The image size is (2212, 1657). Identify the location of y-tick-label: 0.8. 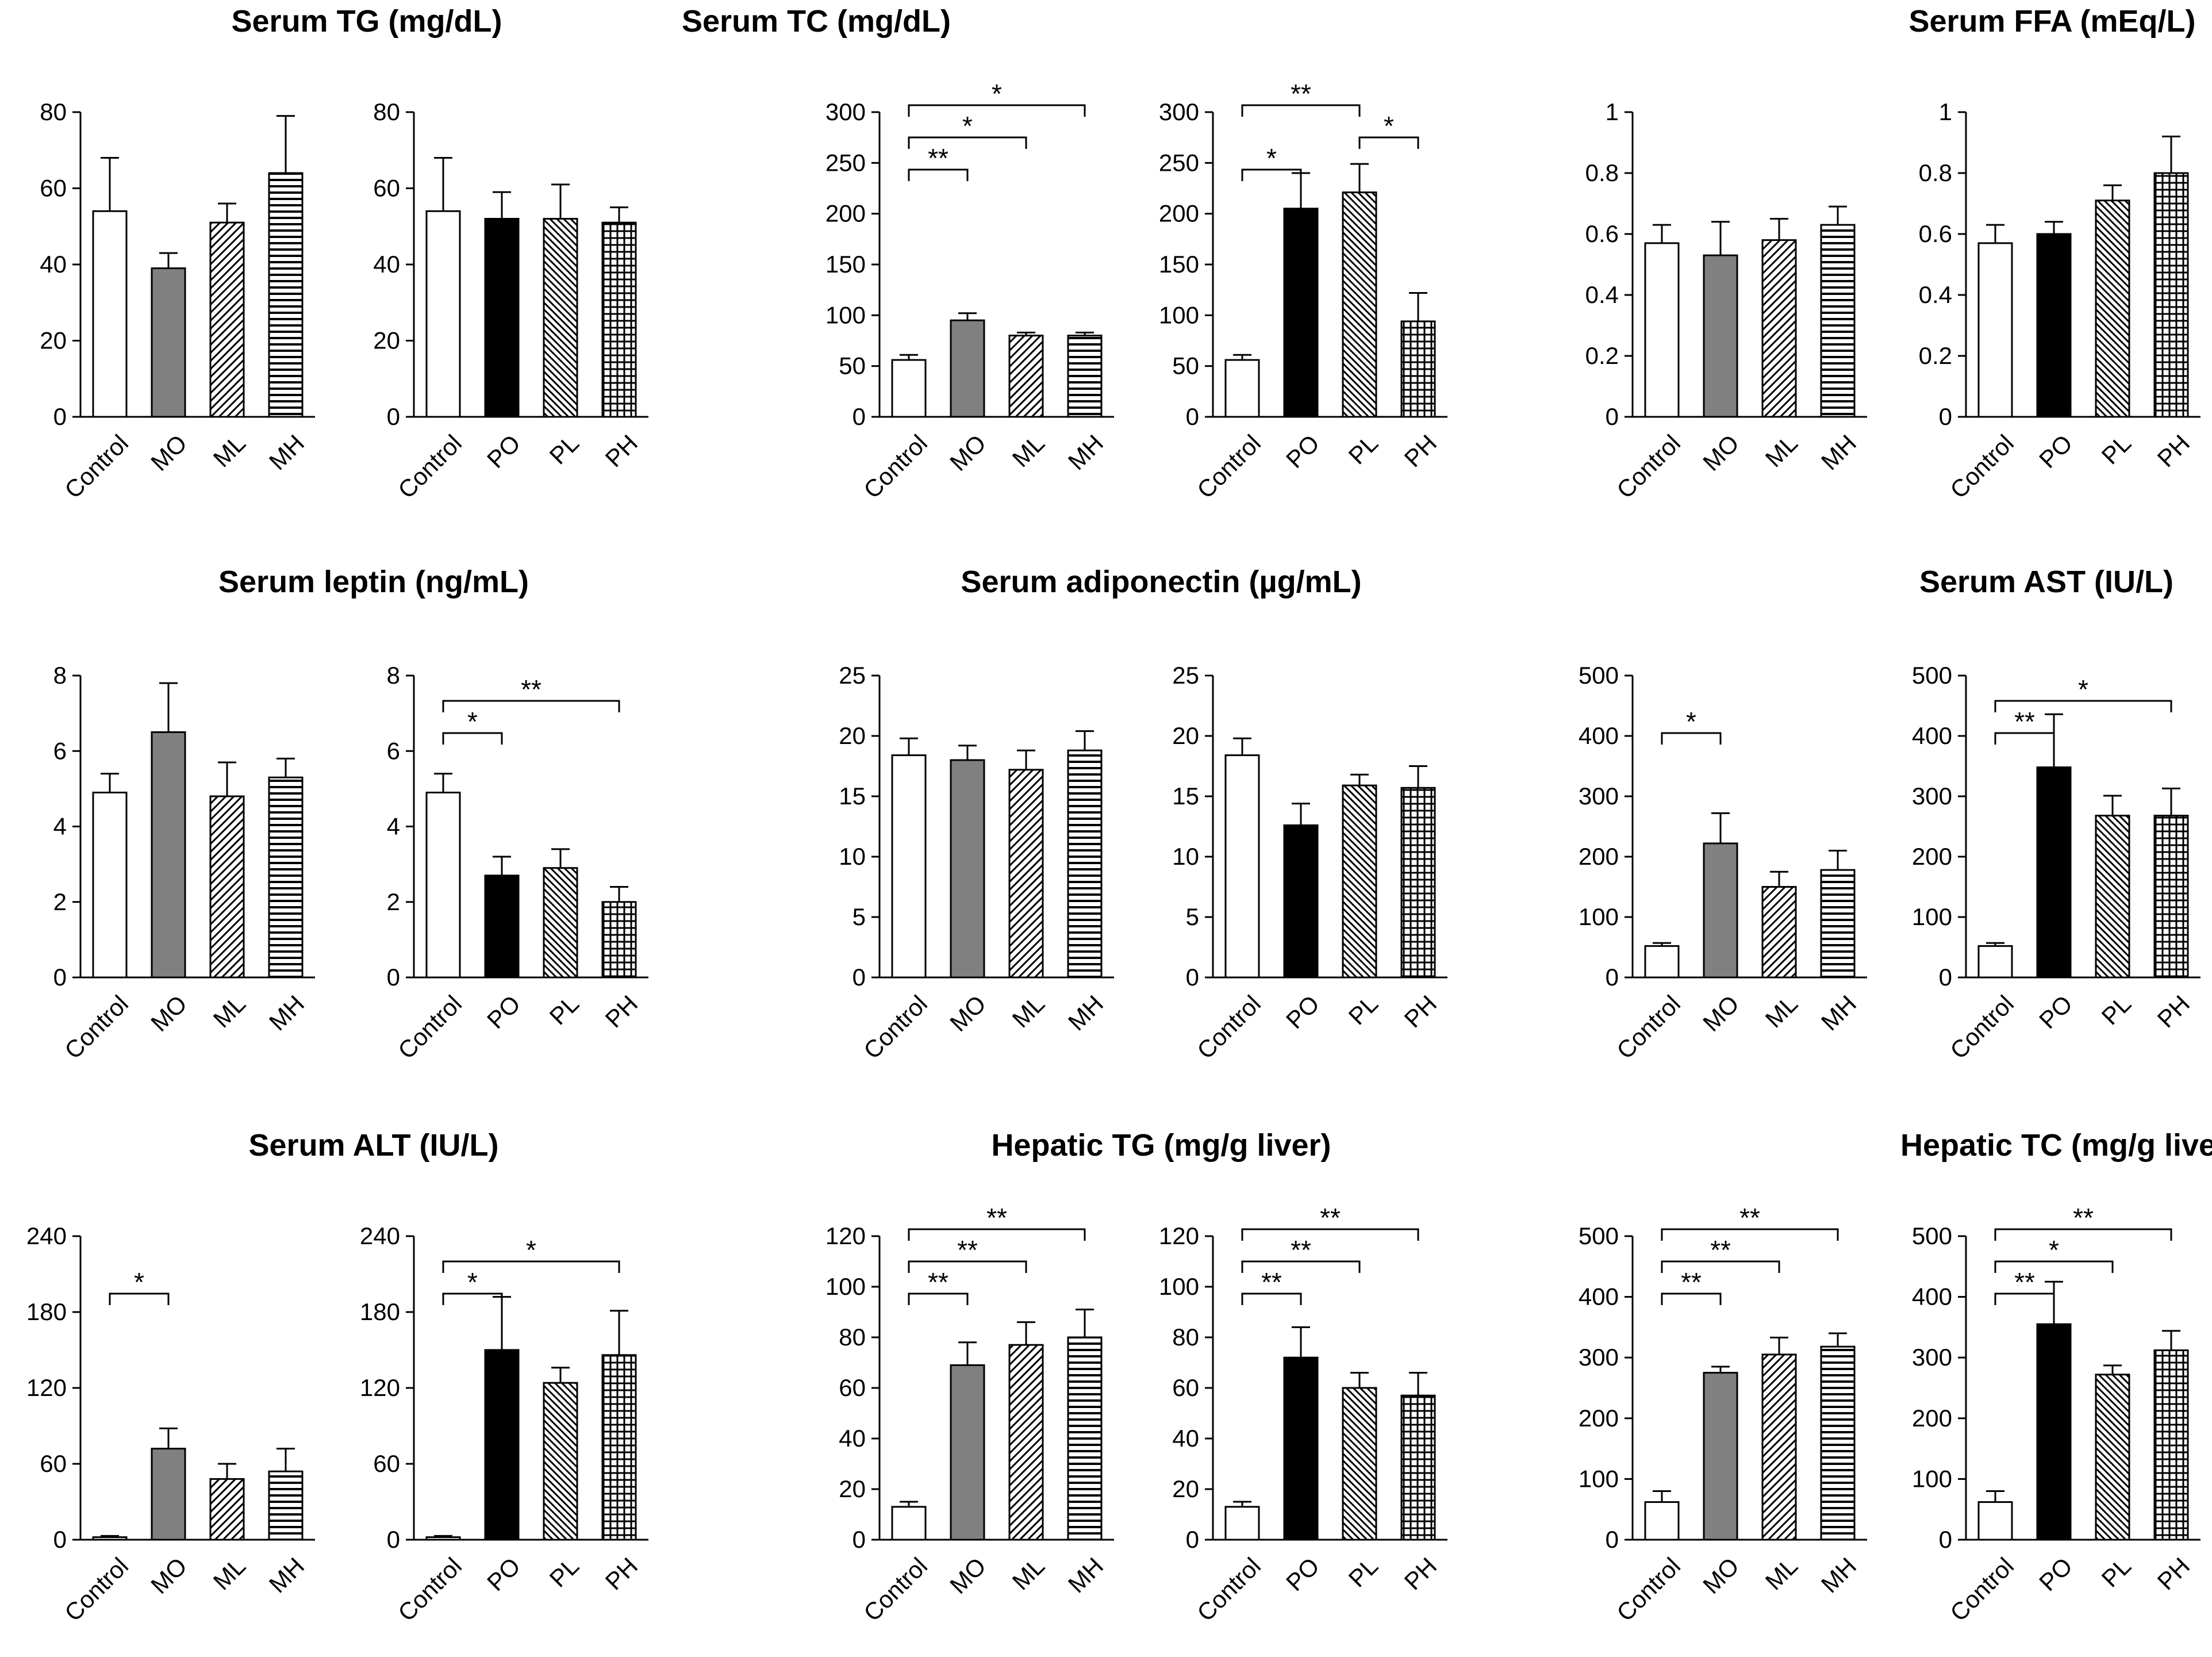
(1602, 172).